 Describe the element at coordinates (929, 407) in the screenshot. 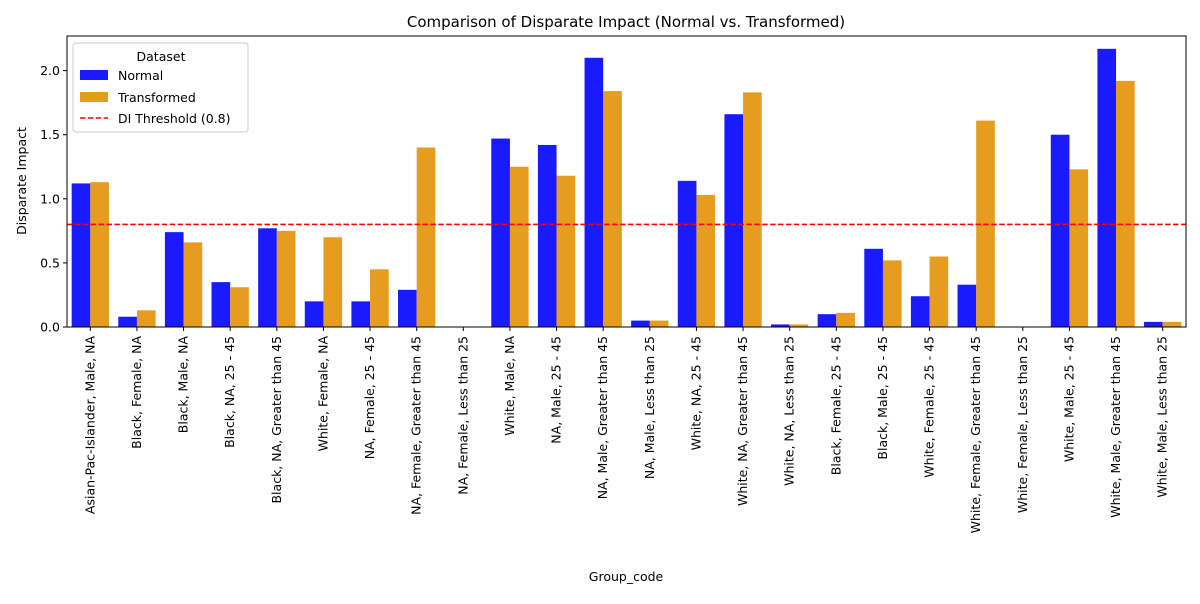

I see `x-tick-label: White, Female, 25 - 45` at that location.